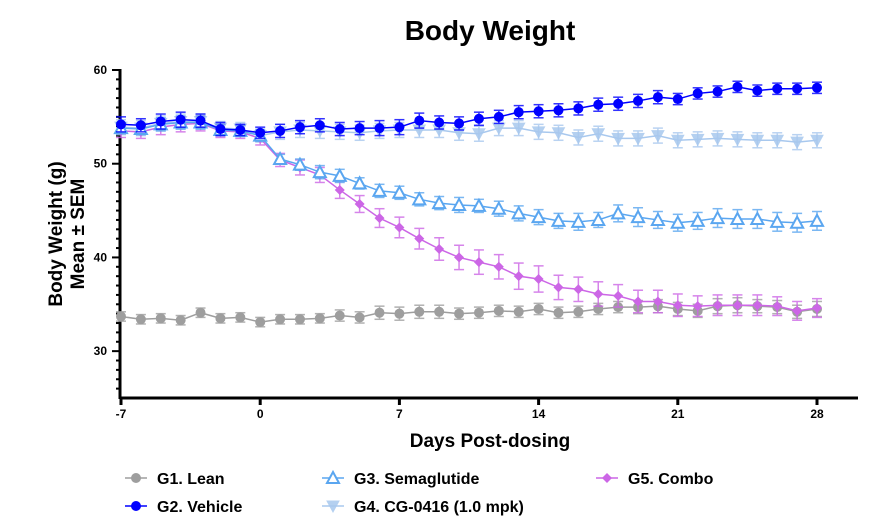 This screenshot has width=885, height=522. What do you see at coordinates (56, 233) in the screenshot?
I see `y-axis-label-line1: Body Weight (g)` at bounding box center [56, 233].